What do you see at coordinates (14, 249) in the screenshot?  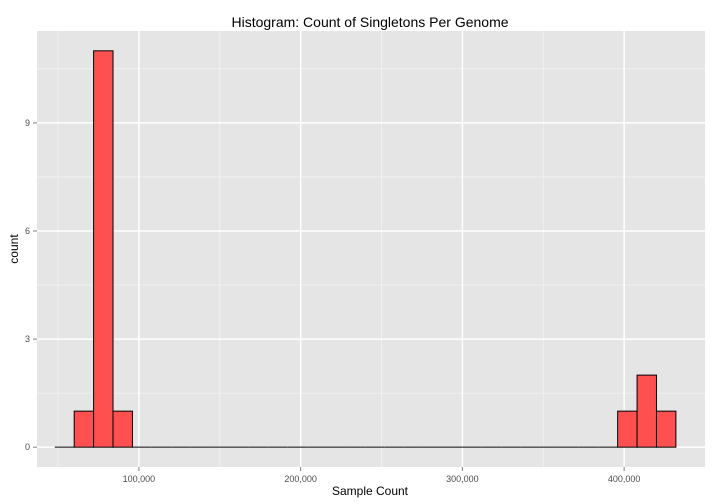 I see `y-axis-title: count` at bounding box center [14, 249].